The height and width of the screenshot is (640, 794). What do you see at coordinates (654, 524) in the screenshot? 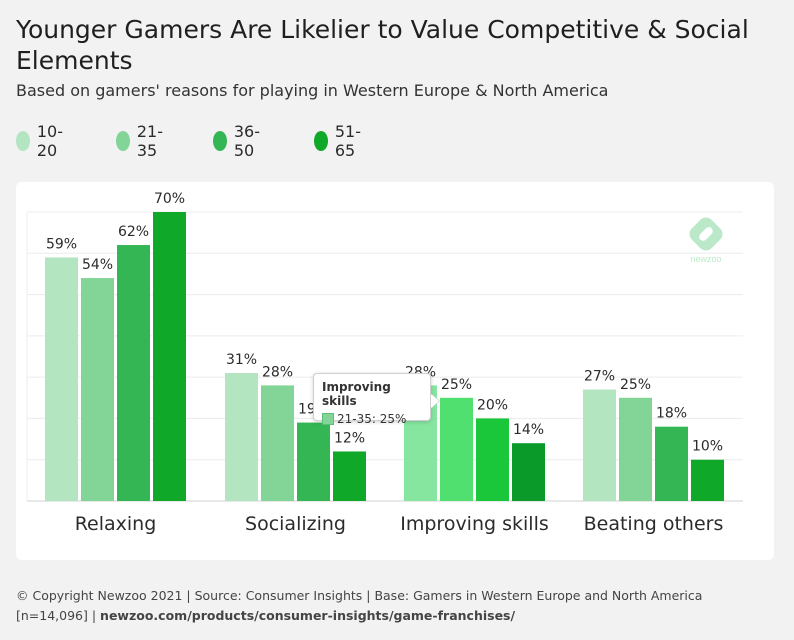
I see `category-label: Beating others` at bounding box center [654, 524].